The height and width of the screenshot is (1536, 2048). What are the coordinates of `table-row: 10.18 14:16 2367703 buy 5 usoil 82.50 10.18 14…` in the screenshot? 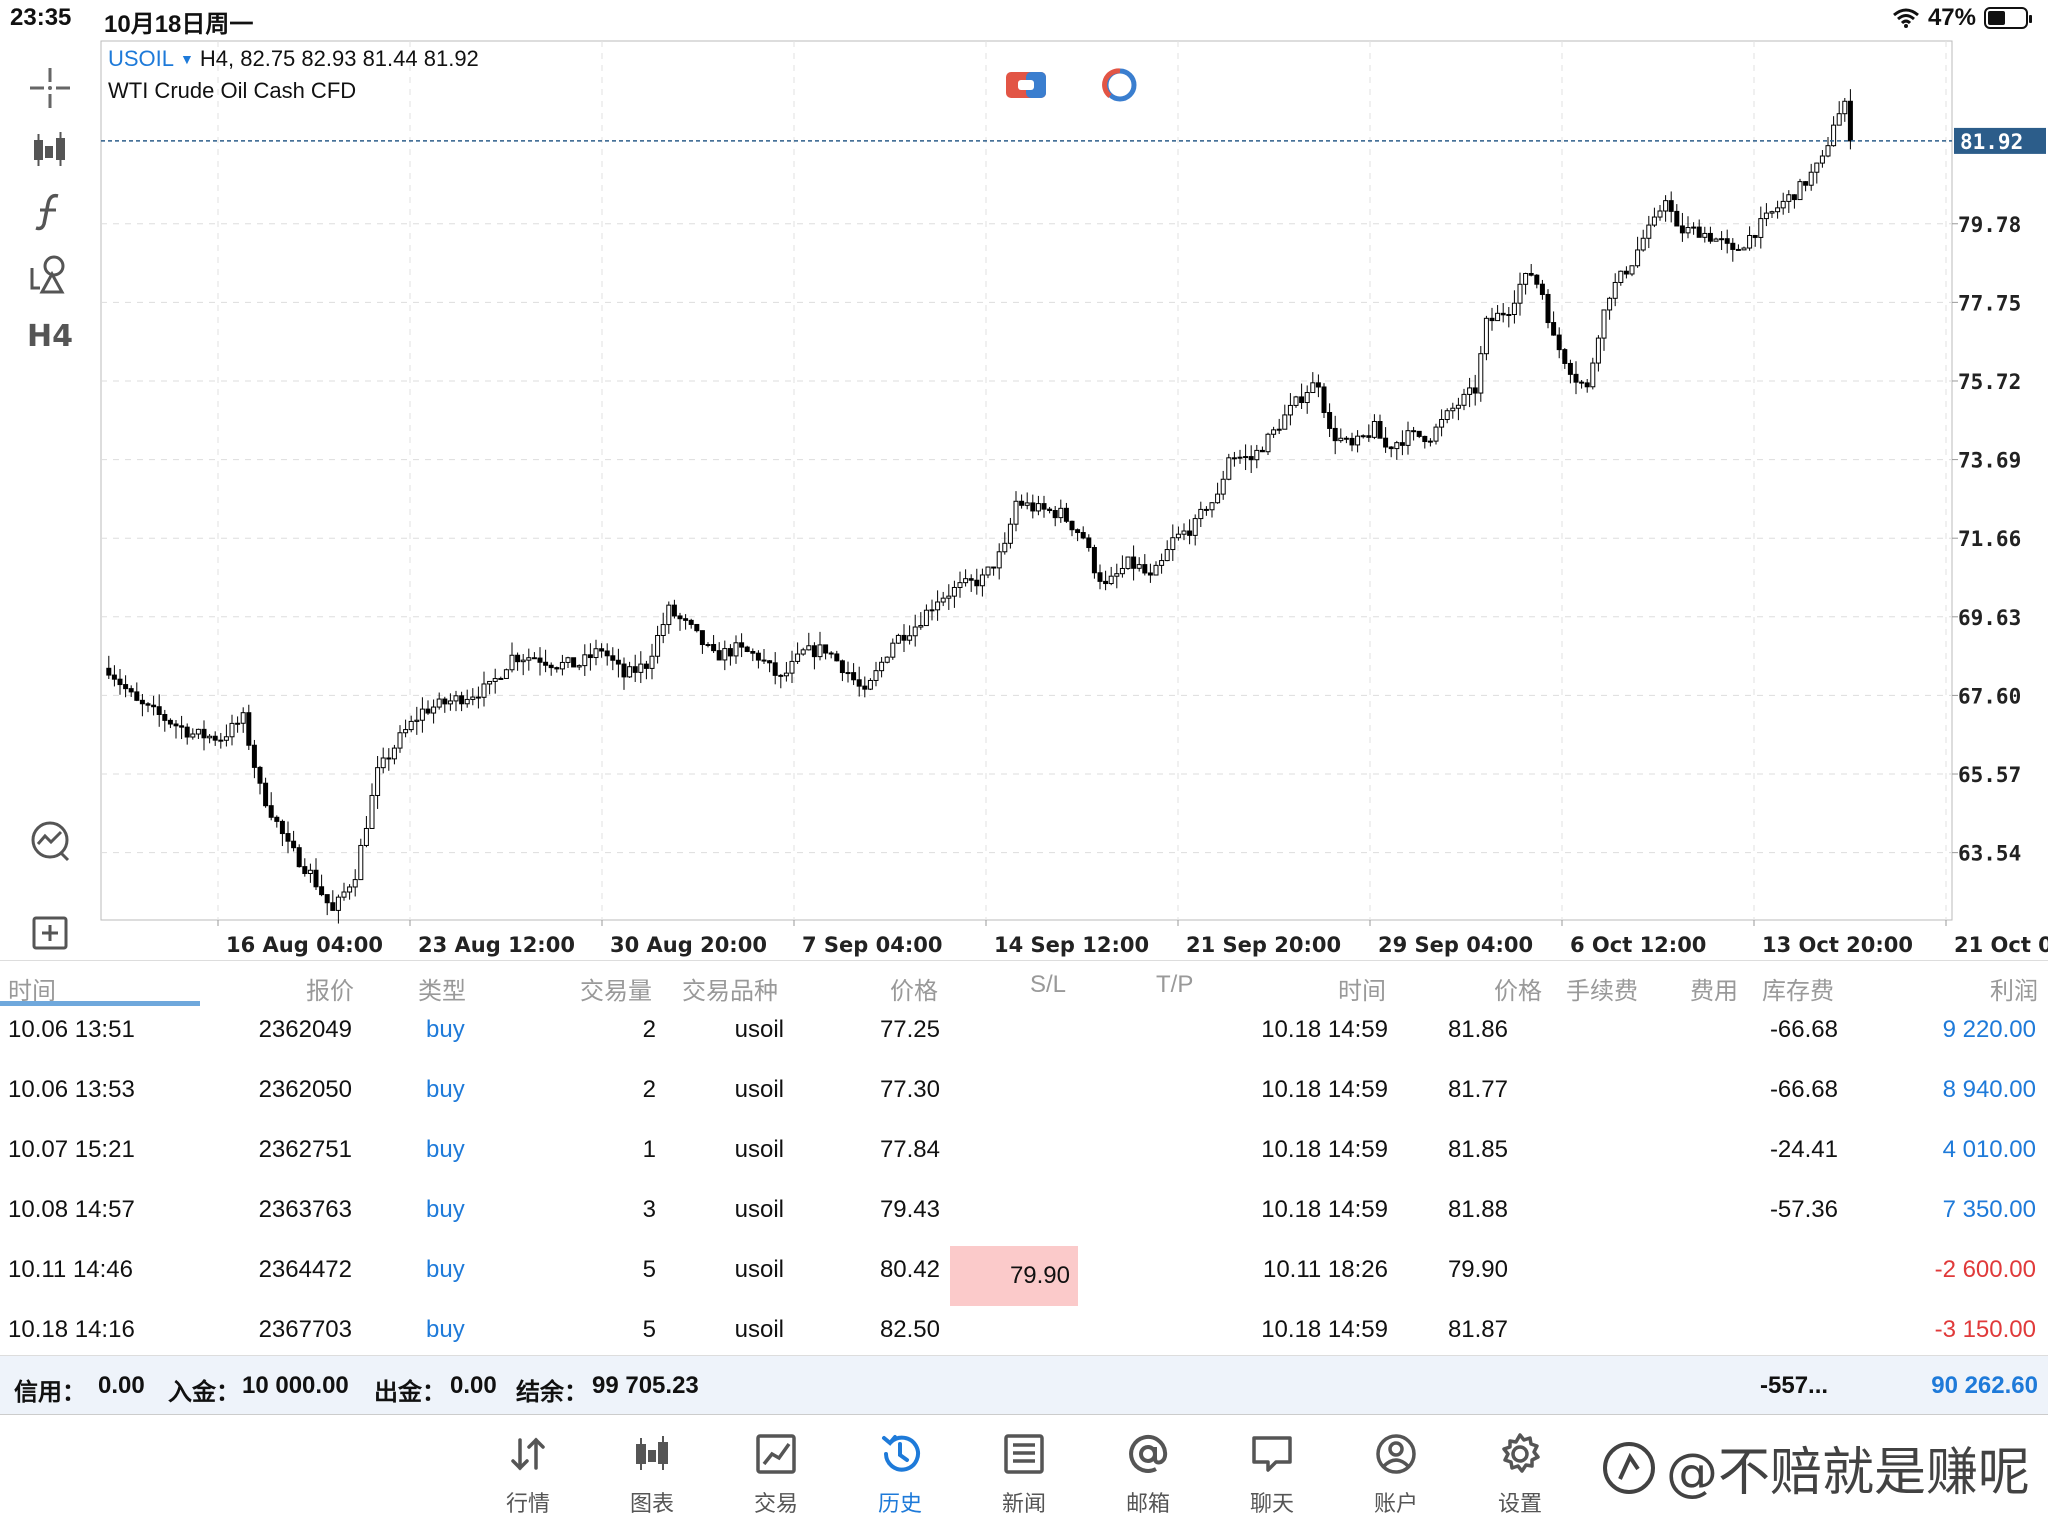 It's located at (1024, 1336).